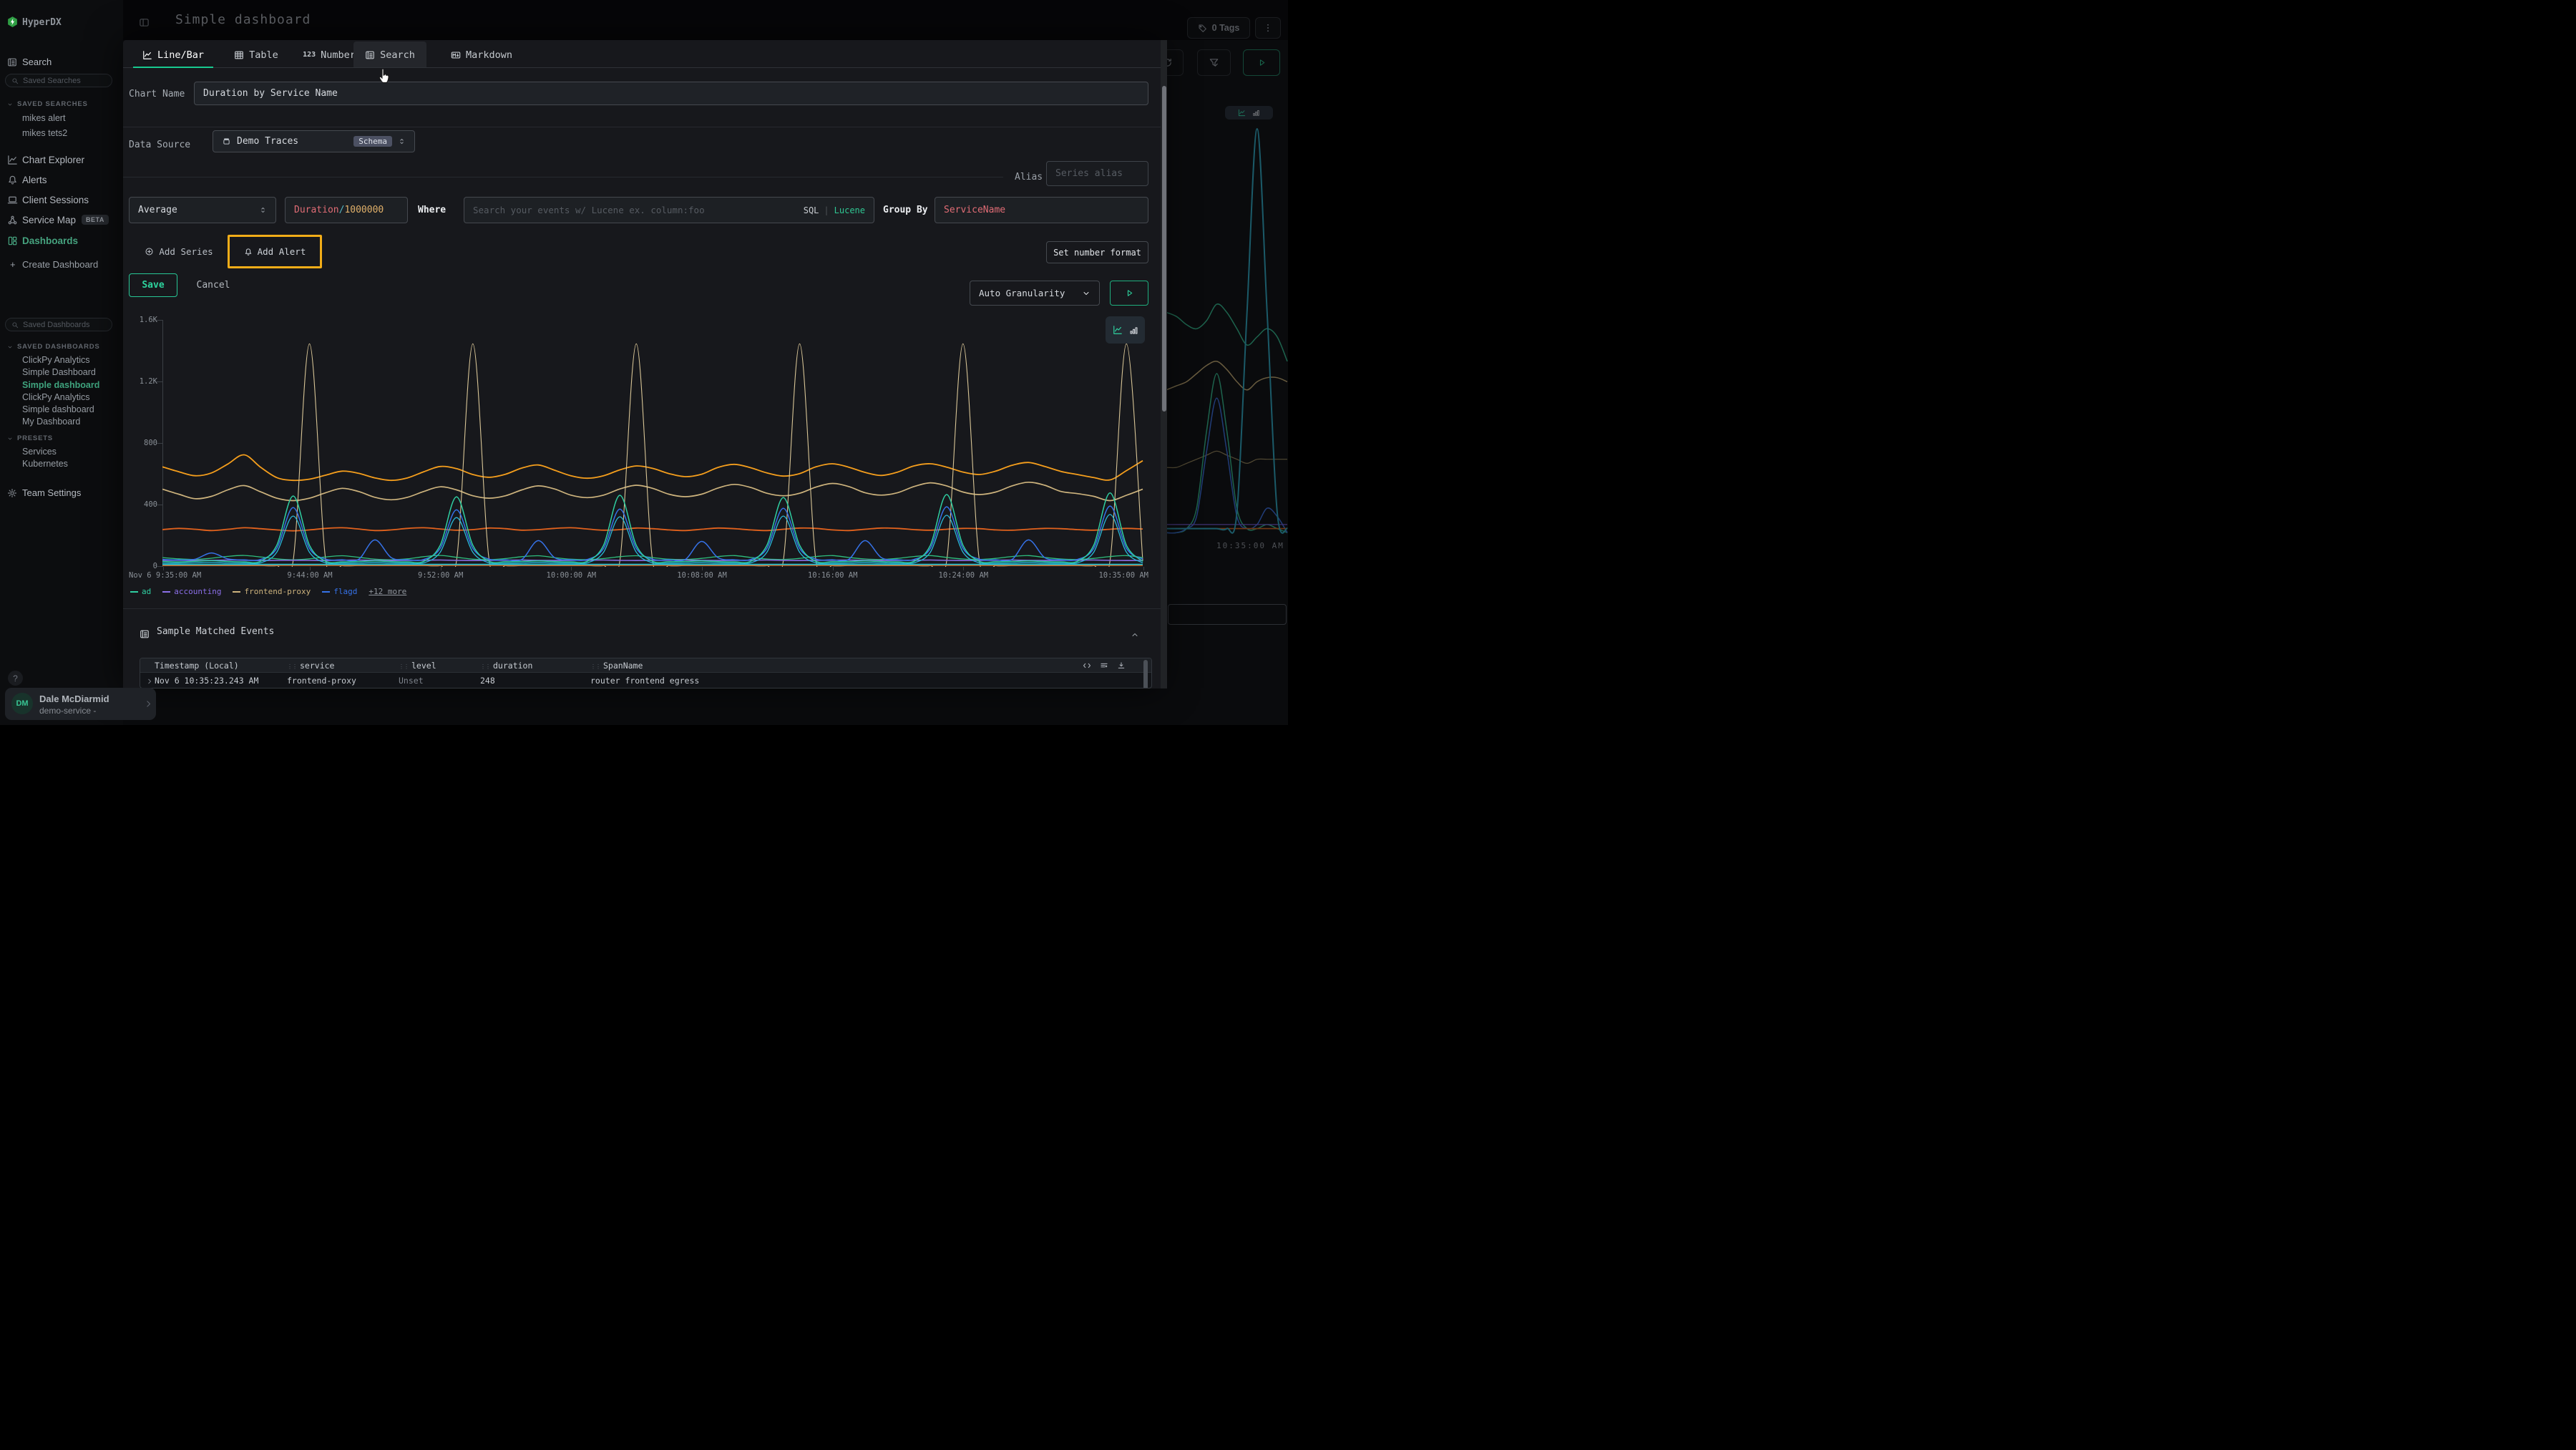 This screenshot has height=1450, width=2576. What do you see at coordinates (37, 62) in the screenshot?
I see `sidebar-item-search: Search` at bounding box center [37, 62].